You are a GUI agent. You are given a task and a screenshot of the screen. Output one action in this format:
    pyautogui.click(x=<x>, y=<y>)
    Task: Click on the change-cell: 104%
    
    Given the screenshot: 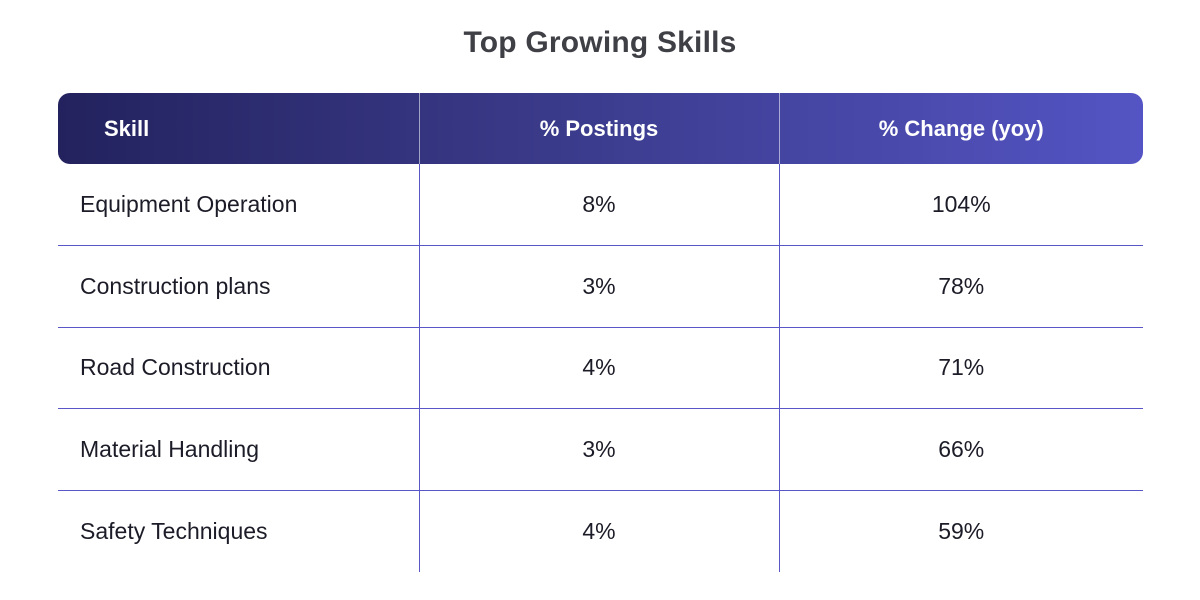 What is the action you would take?
    pyautogui.click(x=960, y=205)
    